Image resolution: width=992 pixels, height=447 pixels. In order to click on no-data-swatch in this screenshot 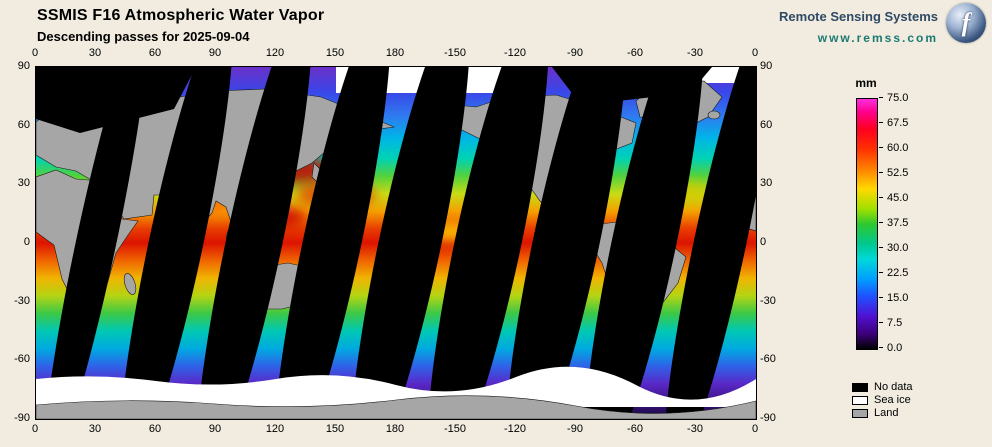, I will do `click(860, 387)`.